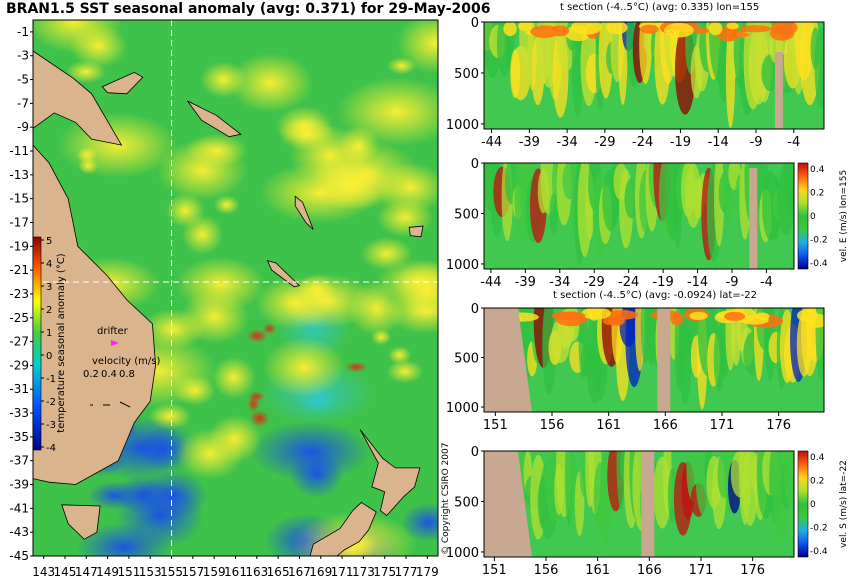 This screenshot has height=580, width=850. Describe the element at coordinates (752, 570) in the screenshot. I see `section-x-label: 176` at that location.